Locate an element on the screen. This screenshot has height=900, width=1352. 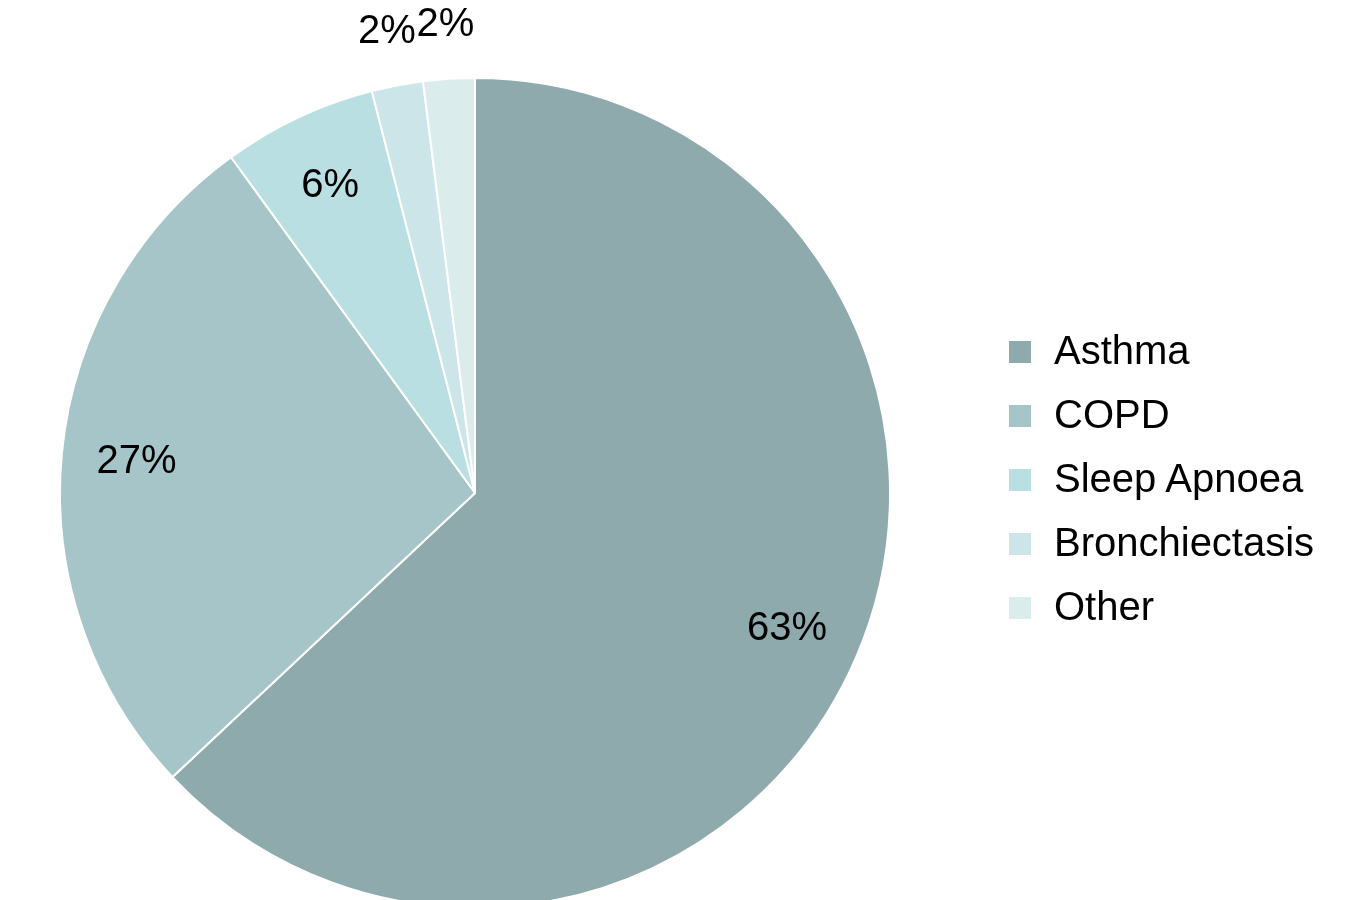
legend-label: Asthma is located at coordinates (1122, 350).